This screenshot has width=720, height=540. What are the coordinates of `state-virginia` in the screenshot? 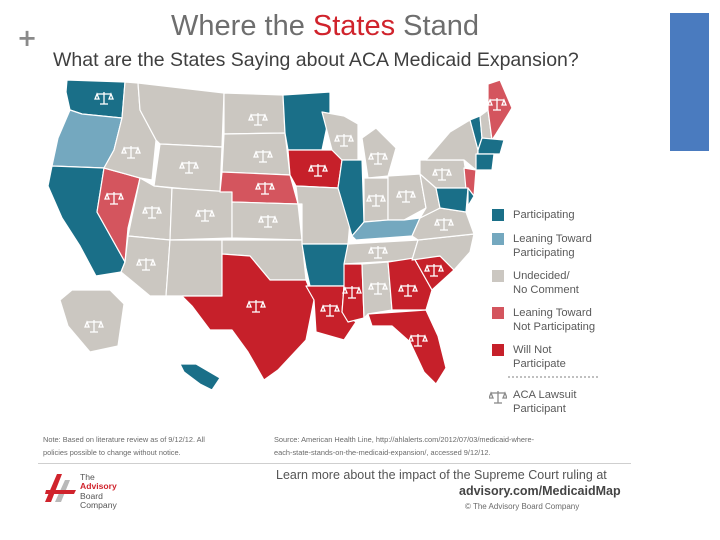 It's located at (443, 224).